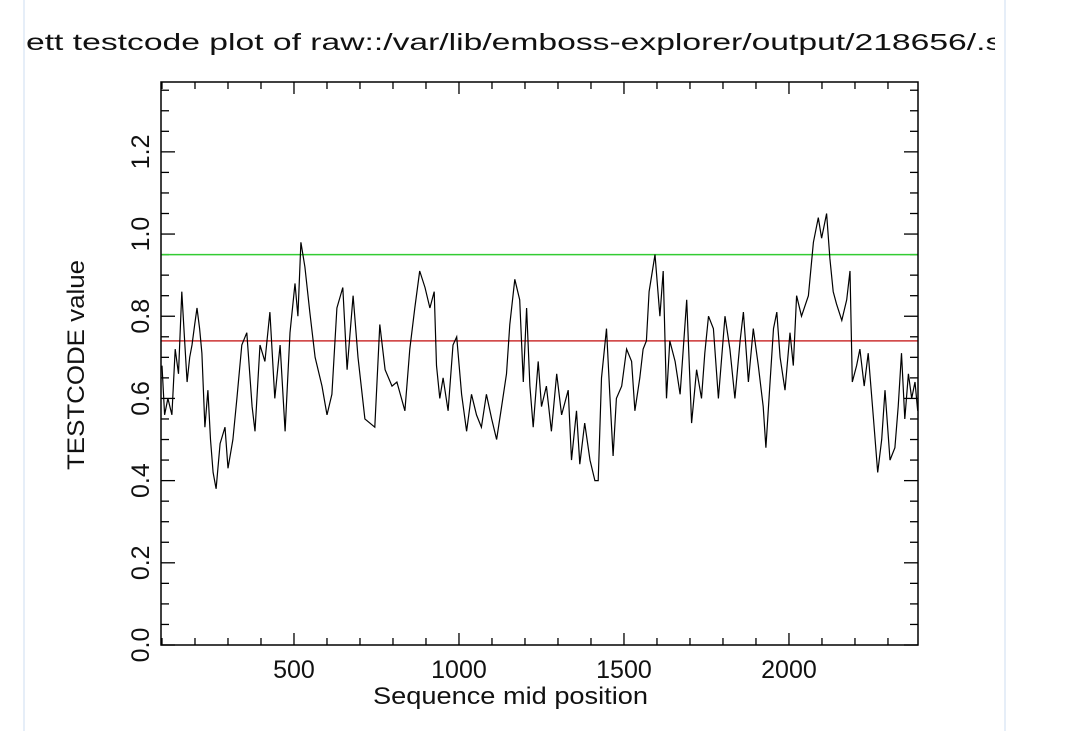  Describe the element at coordinates (624, 670) in the screenshot. I see `x-tick-label: 1500` at that location.